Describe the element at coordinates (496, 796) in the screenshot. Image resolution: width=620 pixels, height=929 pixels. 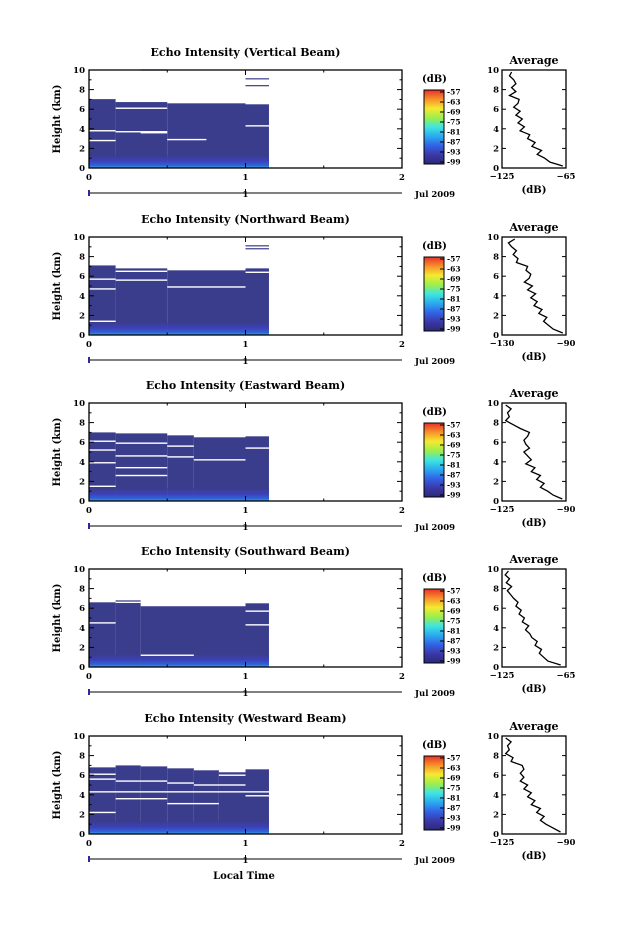
I see `profile-y-tick-label: 4` at that location.